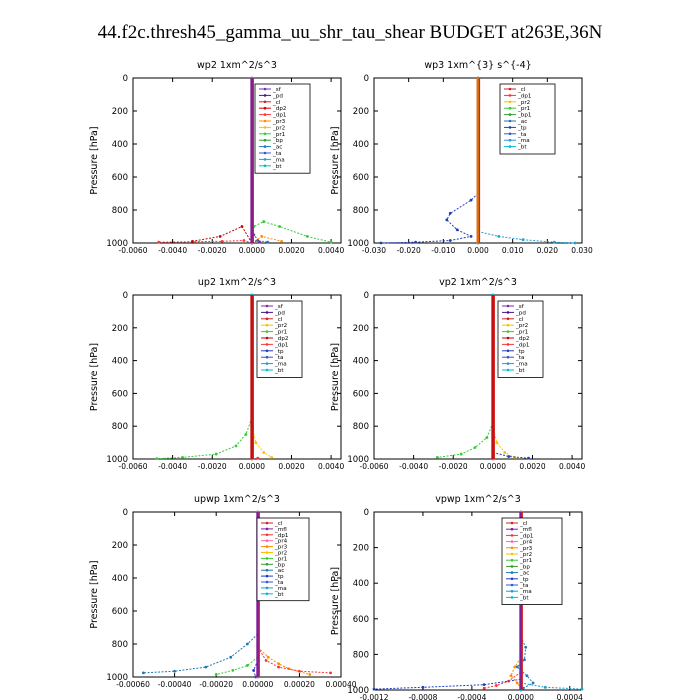  Describe the element at coordinates (443, 250) in the screenshot. I see `x-tick-label: -0.010` at that location.